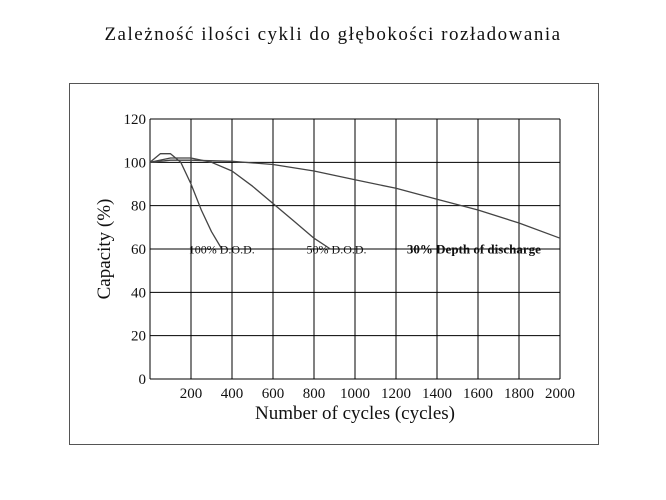 The width and height of the screenshot is (666, 500). Describe the element at coordinates (222, 249) in the screenshot. I see `series-annotation: 100% D.O.D.` at that location.